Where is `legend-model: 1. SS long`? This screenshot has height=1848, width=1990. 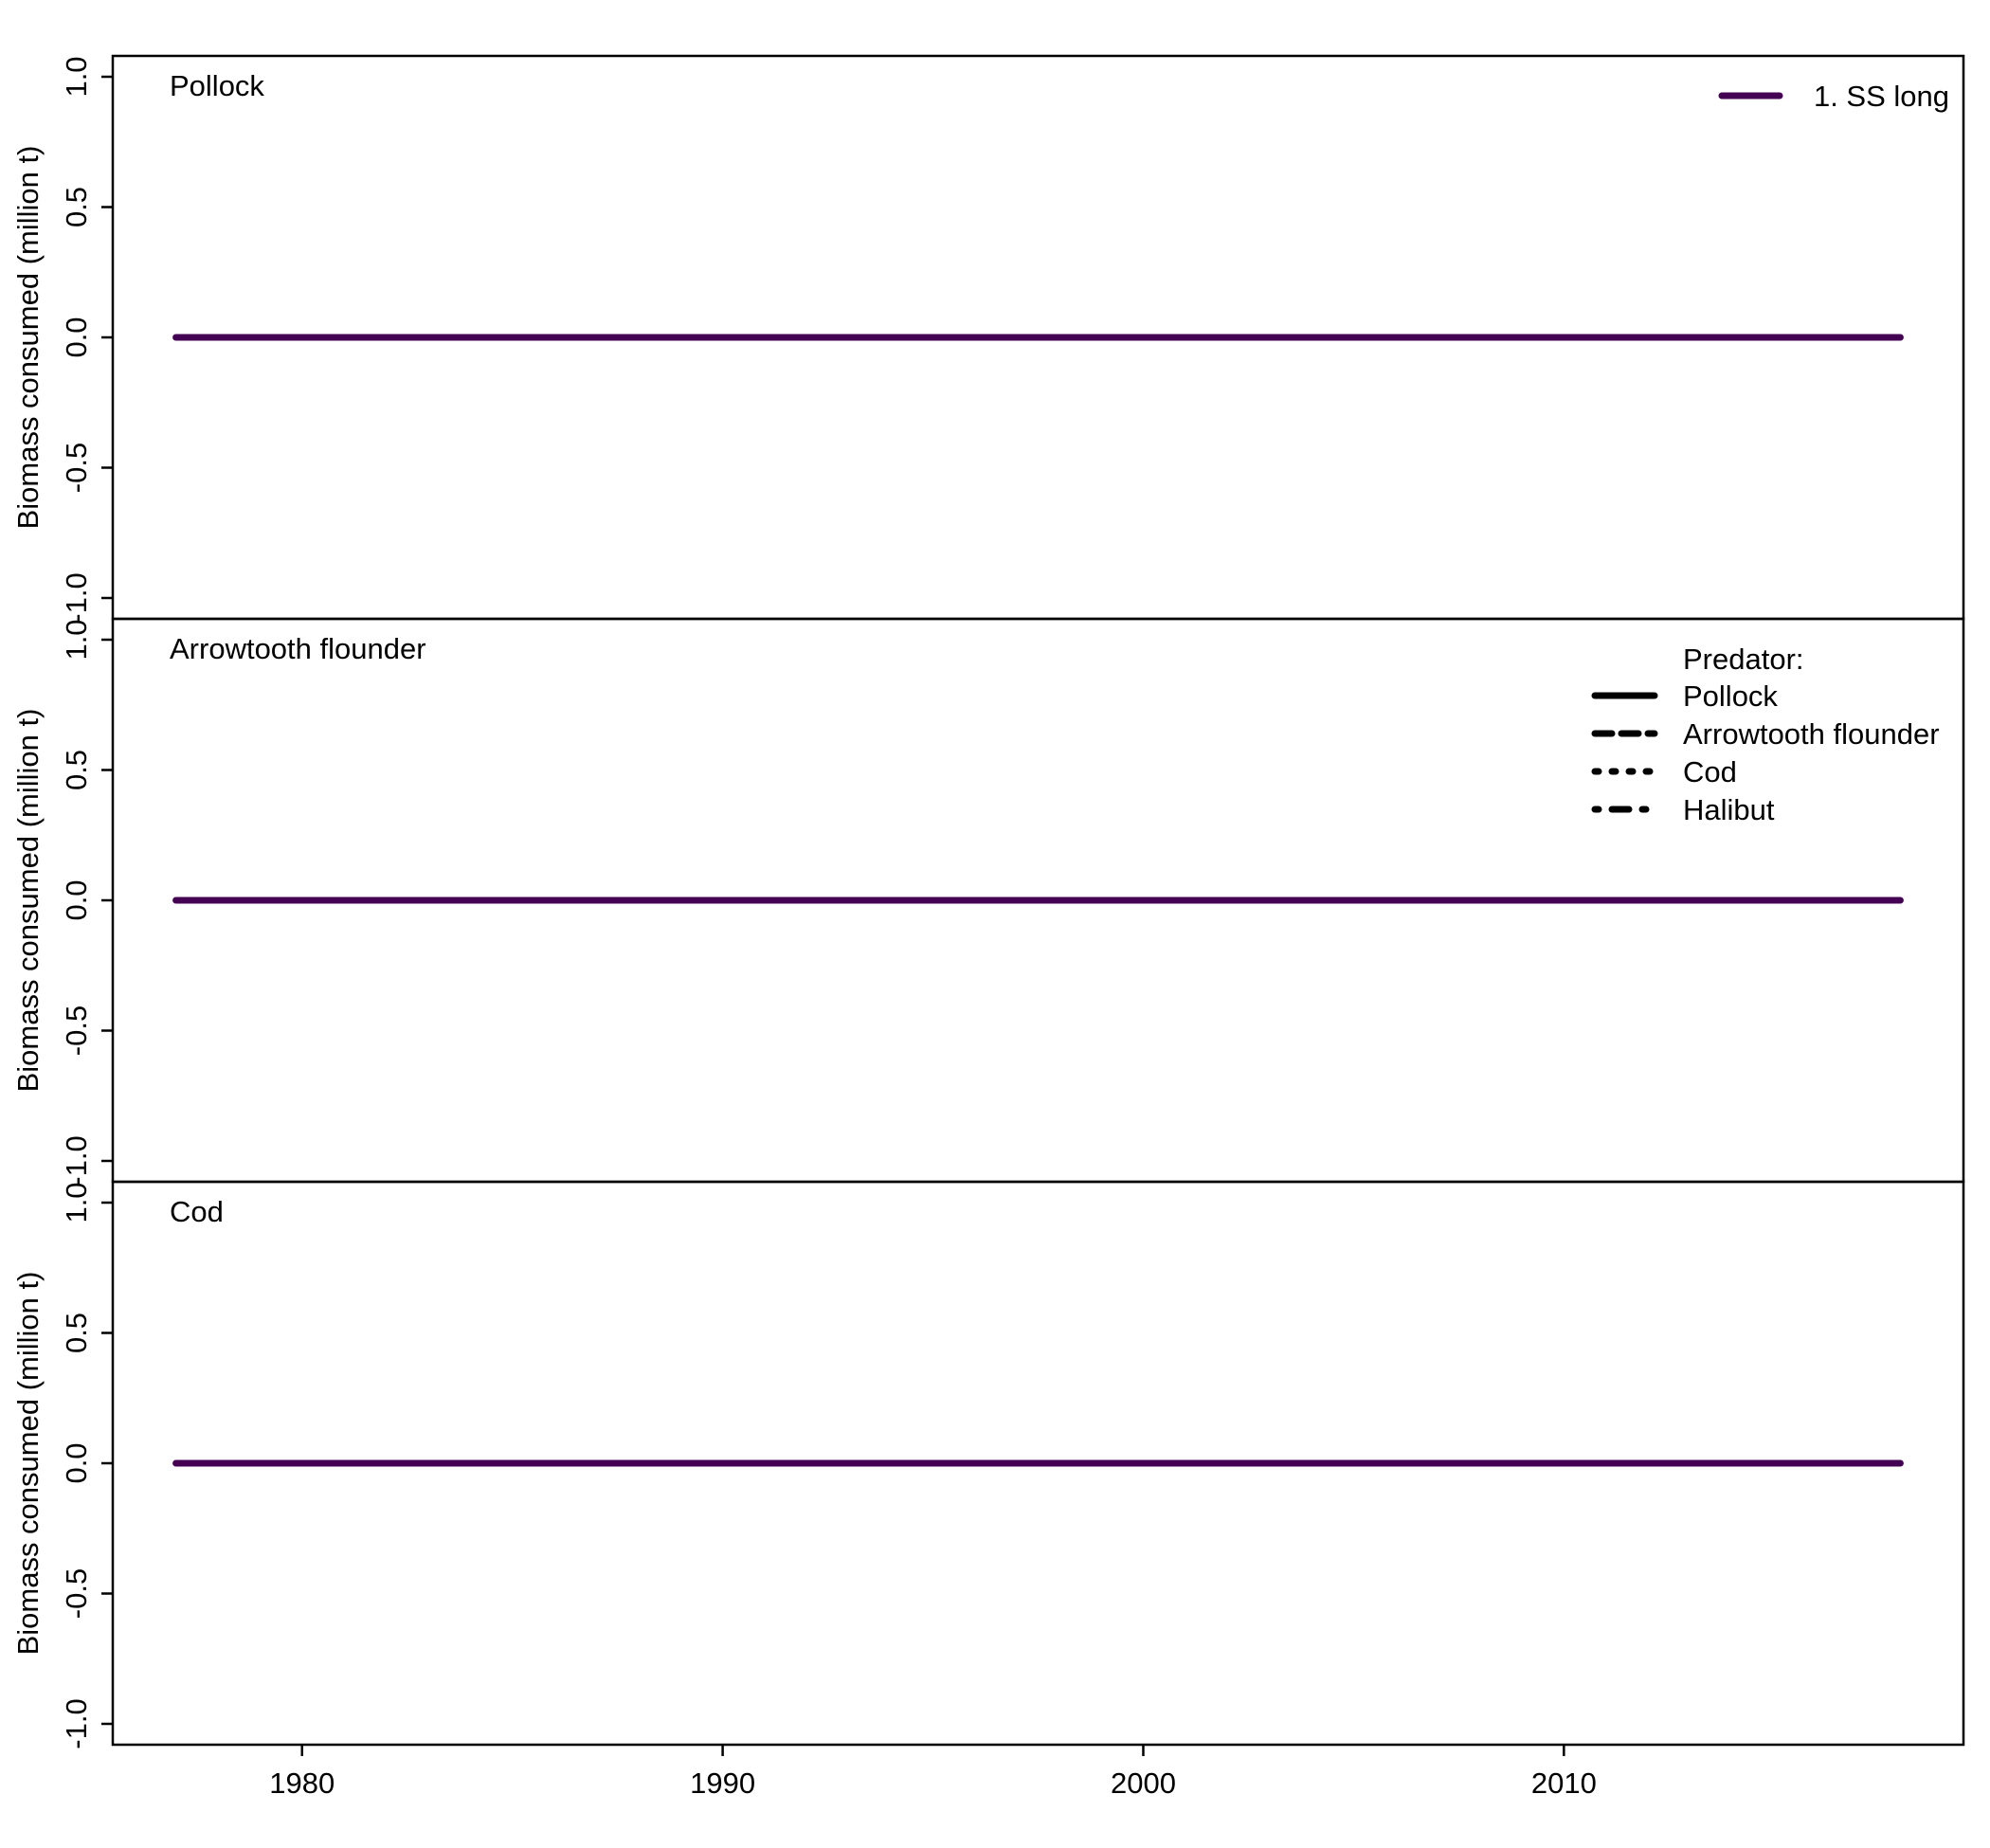
legend-model: 1. SS long is located at coordinates (1833, 97).